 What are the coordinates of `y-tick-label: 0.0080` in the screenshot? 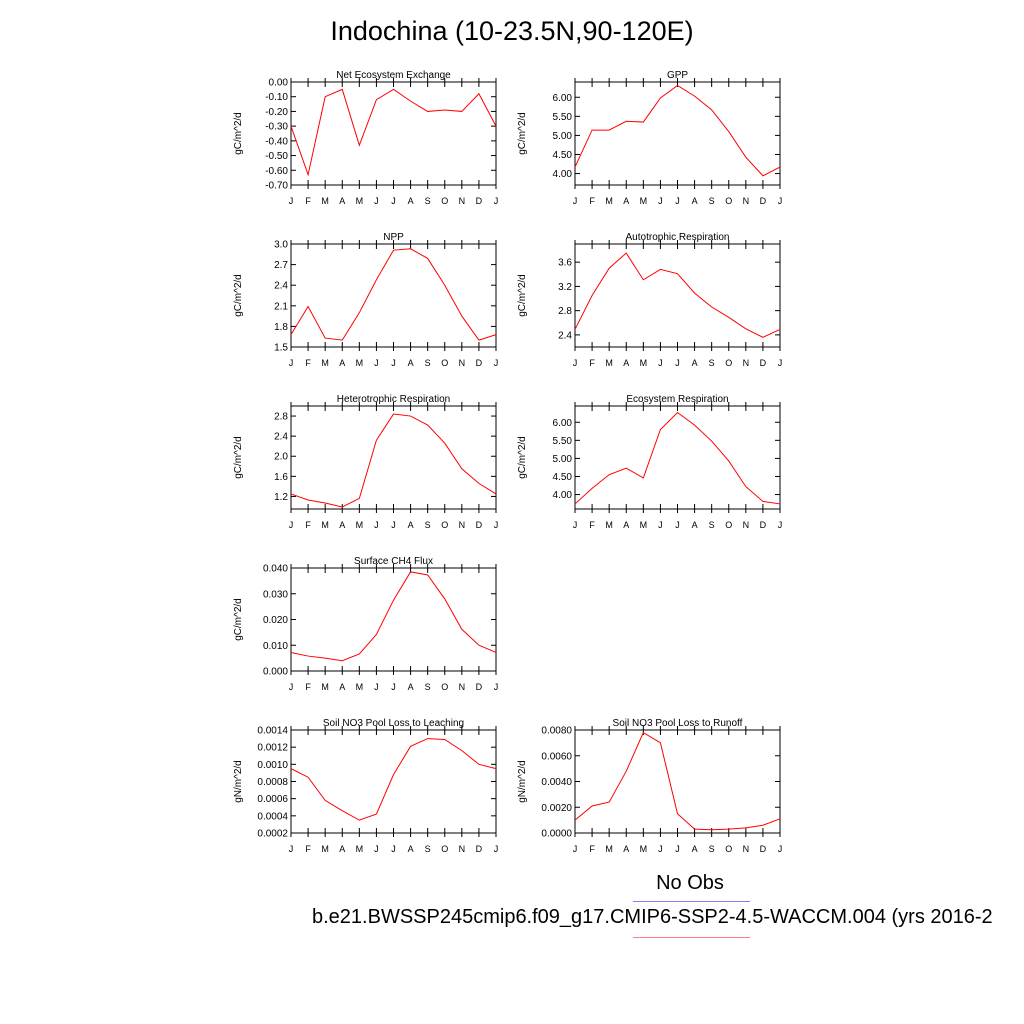 It's located at (556, 731).